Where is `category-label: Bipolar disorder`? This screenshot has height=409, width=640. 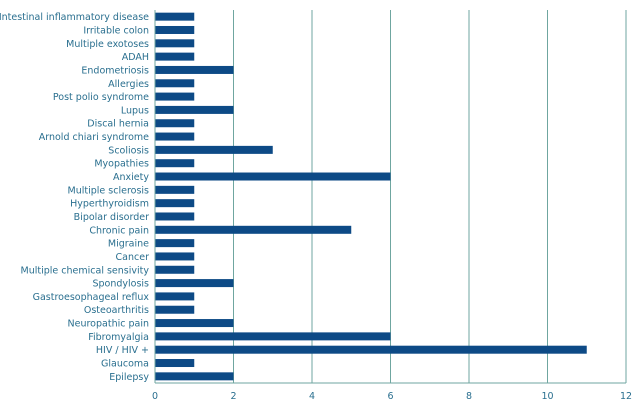 category-label: Bipolar disorder is located at coordinates (111, 217).